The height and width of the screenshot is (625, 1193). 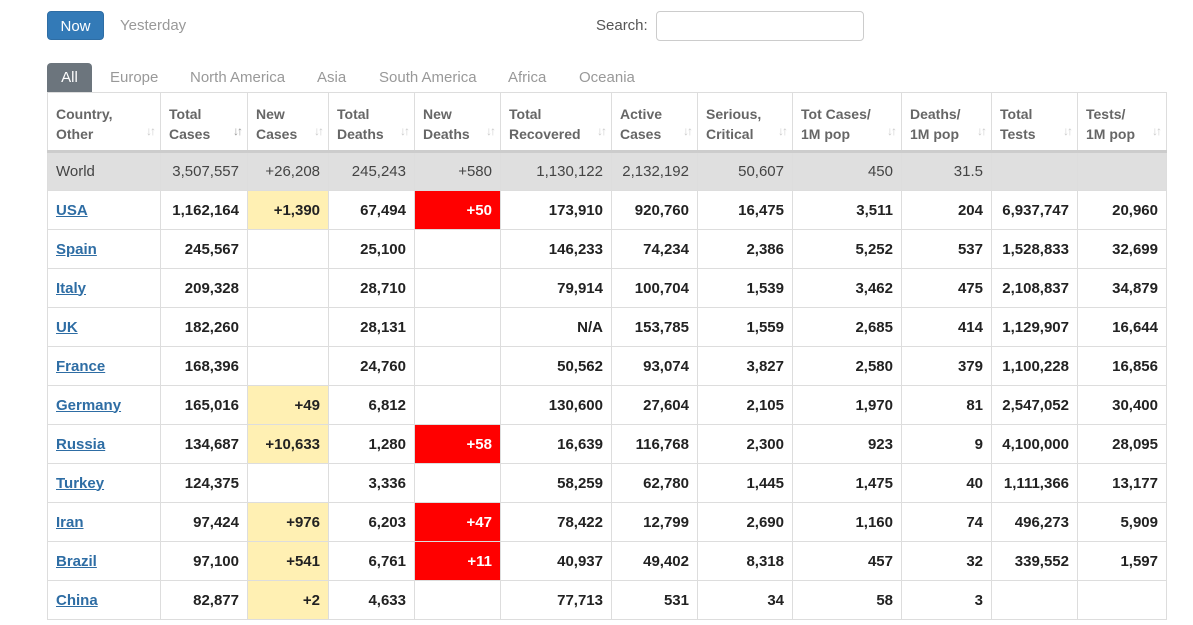 What do you see at coordinates (204, 122) in the screenshot?
I see `header-total-cases: Total Cases ↓↑` at bounding box center [204, 122].